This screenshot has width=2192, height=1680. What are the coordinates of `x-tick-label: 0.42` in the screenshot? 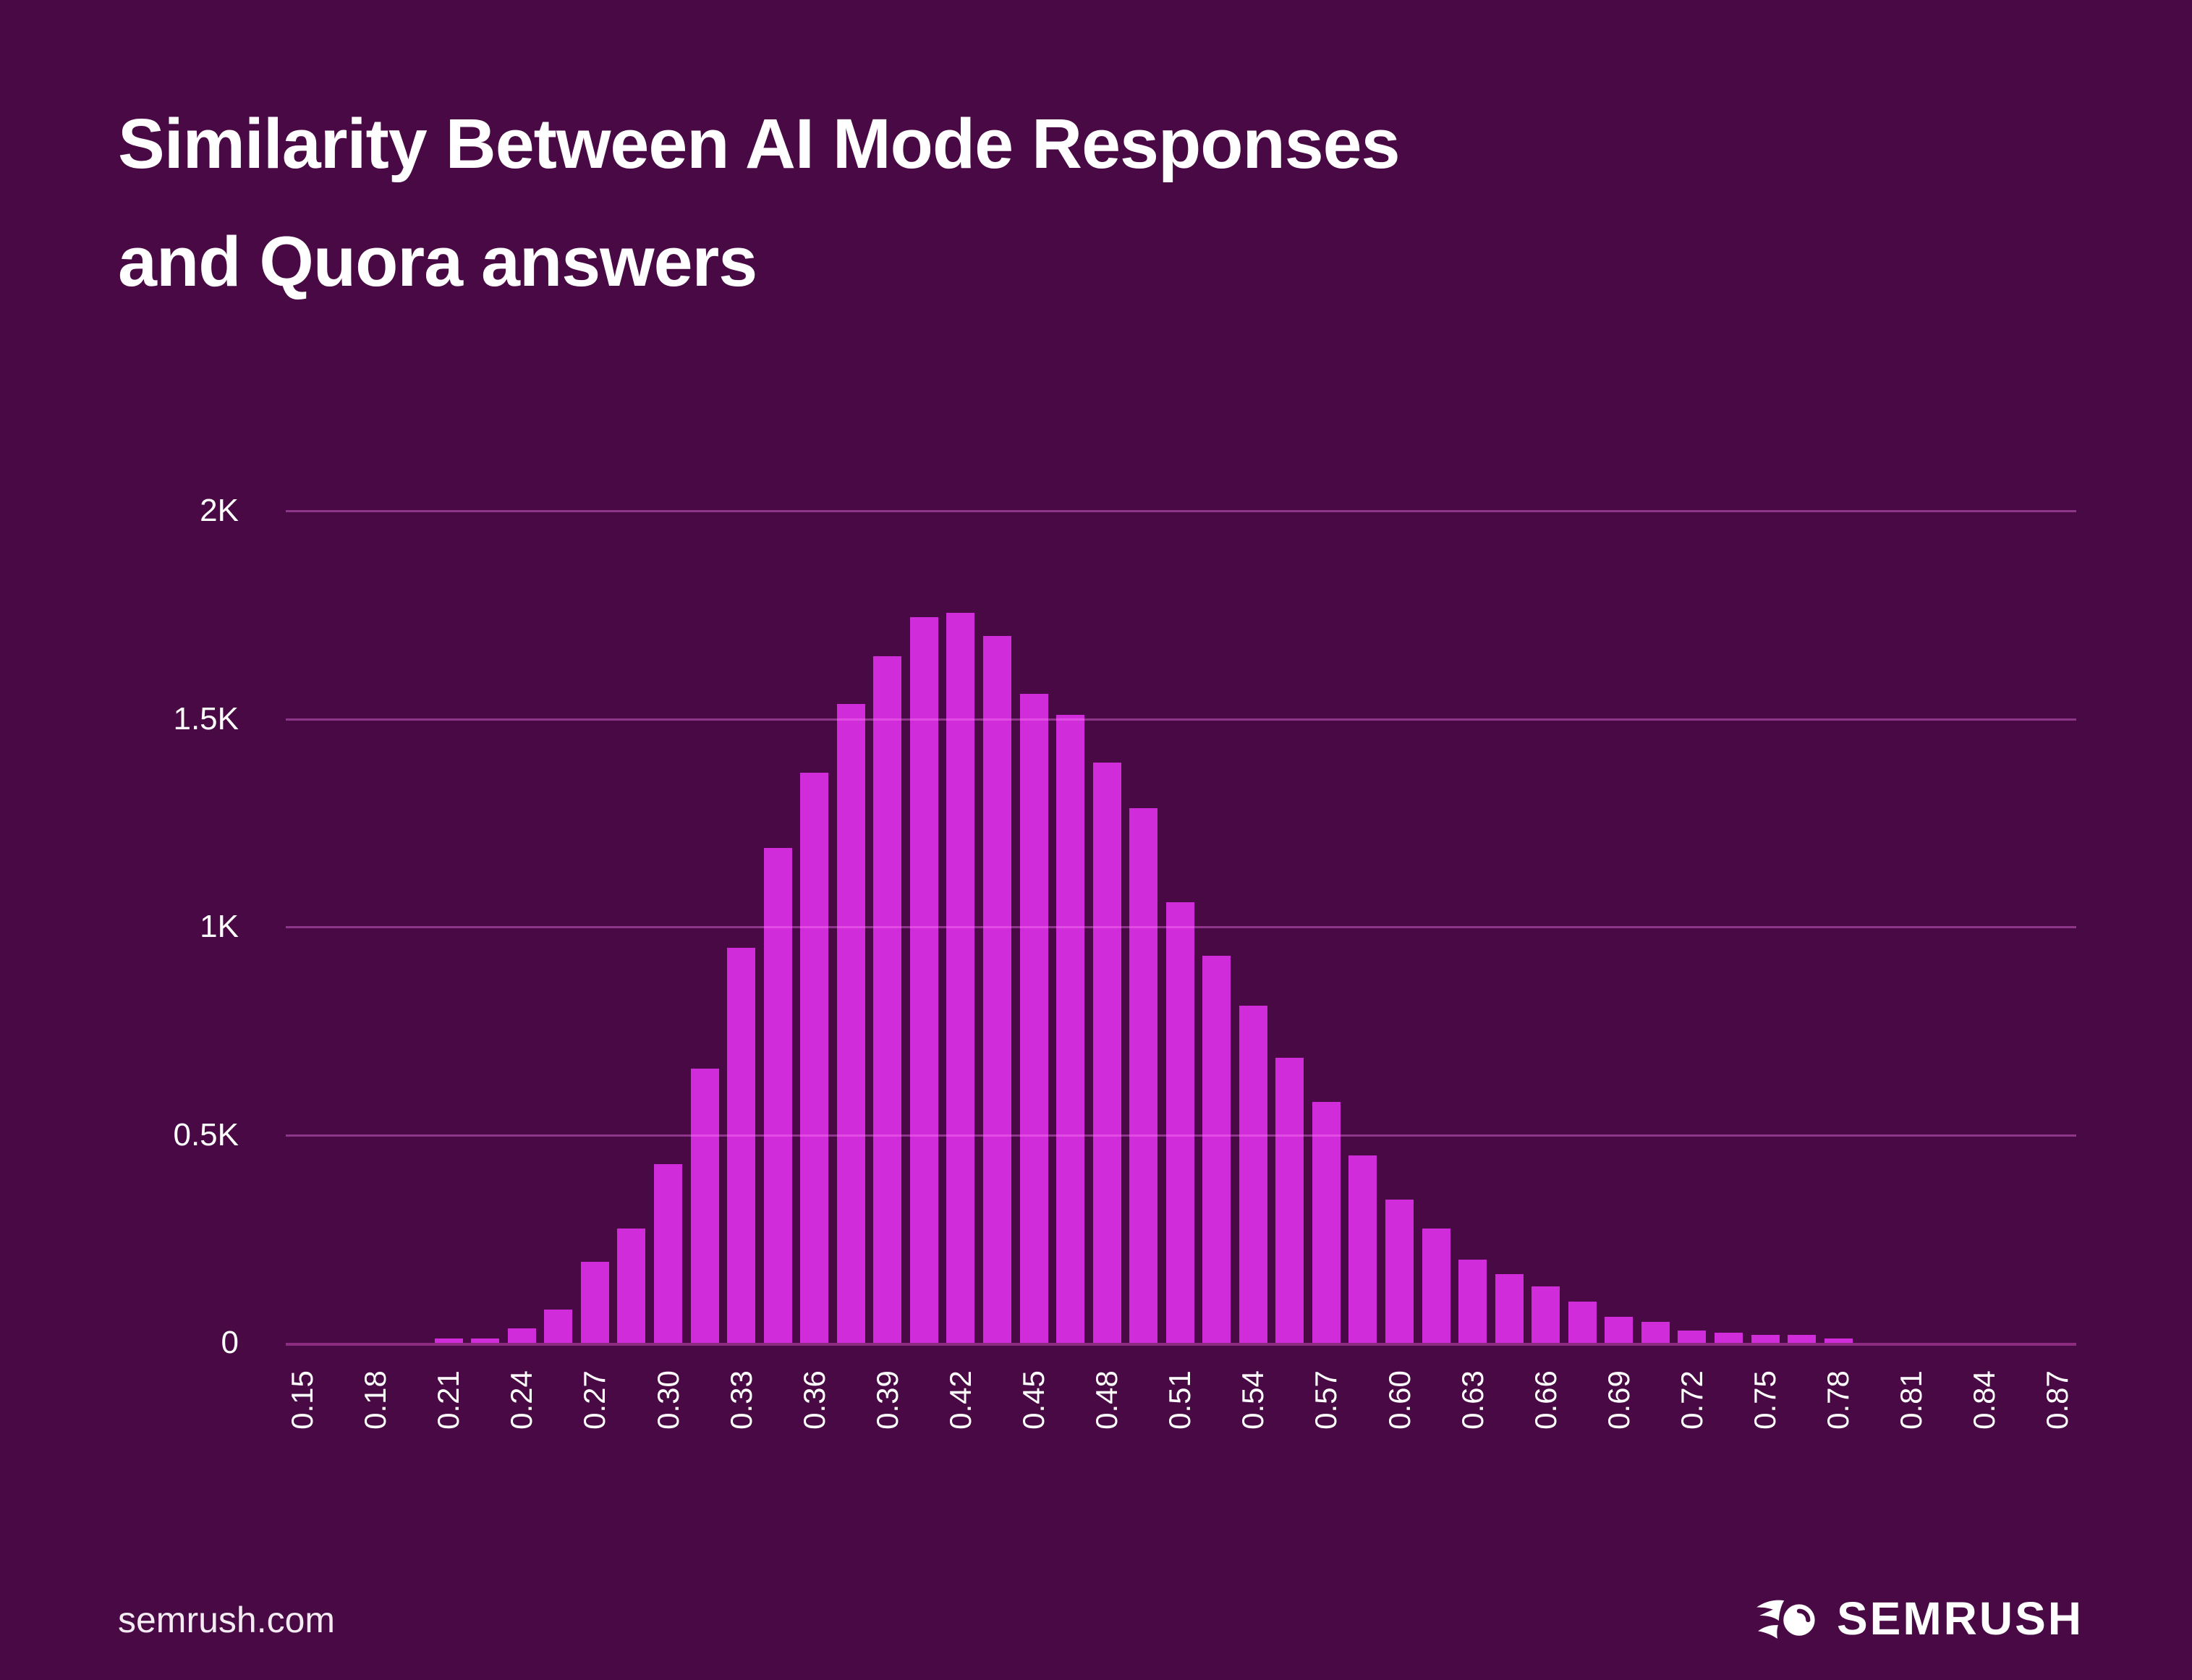 It's located at (960, 1400).